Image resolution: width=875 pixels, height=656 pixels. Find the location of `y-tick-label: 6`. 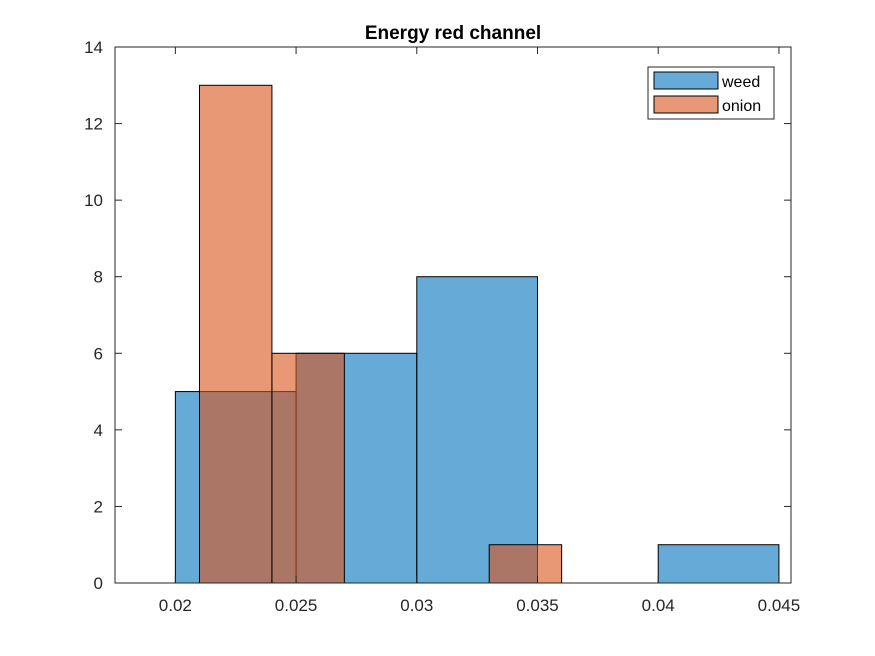

y-tick-label: 6 is located at coordinates (98, 353).